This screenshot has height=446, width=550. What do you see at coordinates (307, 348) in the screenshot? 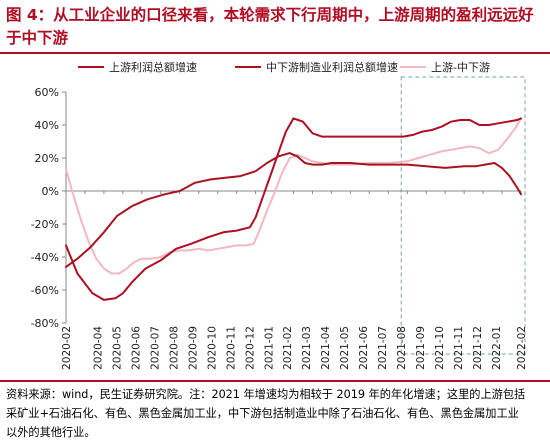
I see `x-tick-label: 2021-03` at bounding box center [307, 348].